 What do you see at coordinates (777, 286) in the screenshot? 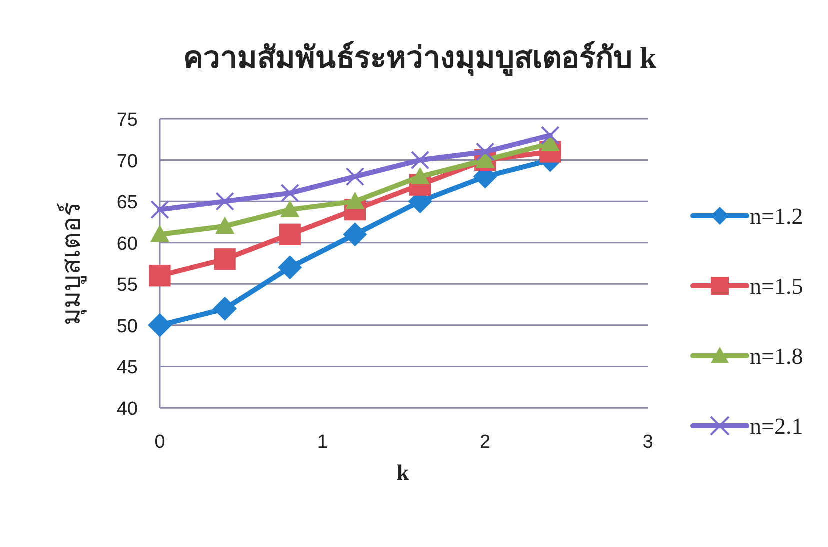
I see `legend-label: n=1.5` at bounding box center [777, 286].